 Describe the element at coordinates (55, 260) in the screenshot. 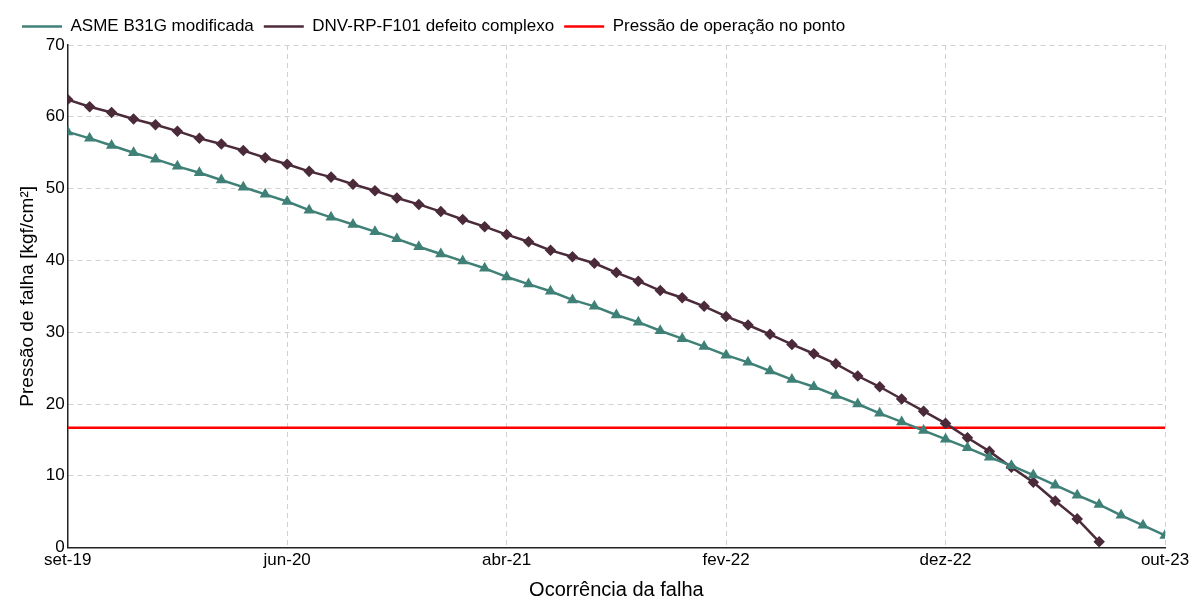

I see `y-tick-label: 40` at that location.